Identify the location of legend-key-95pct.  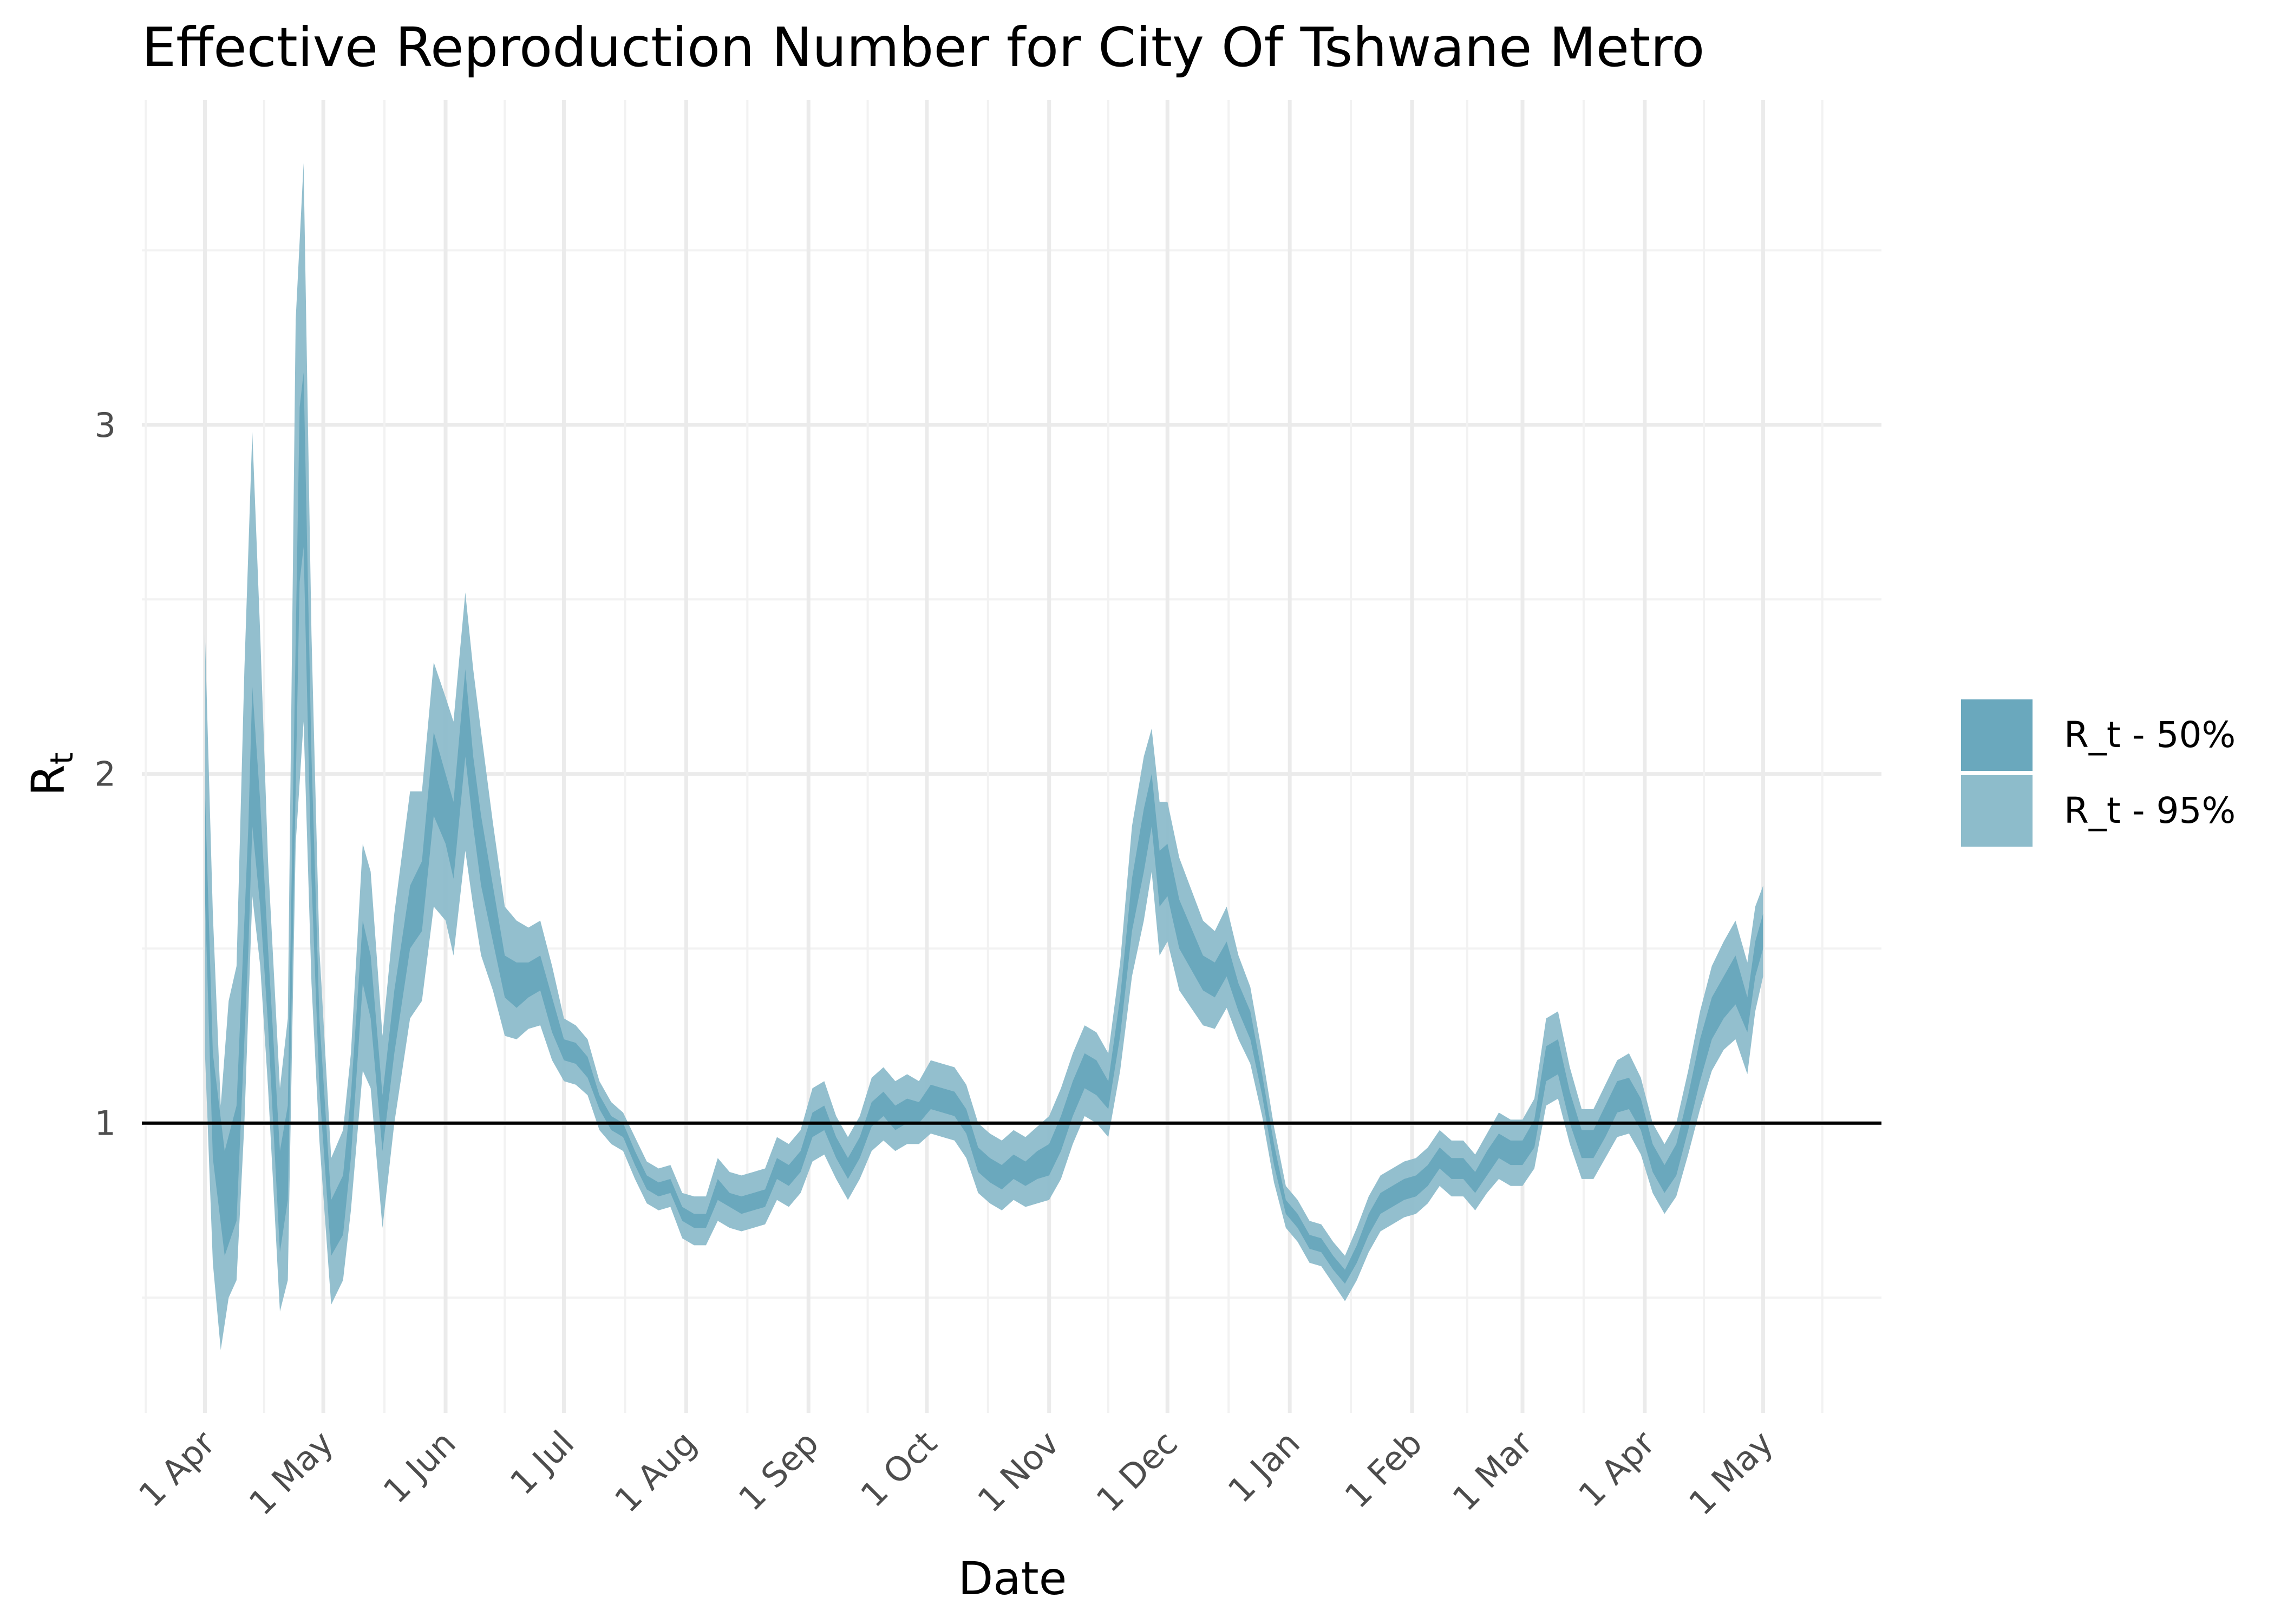
(1997, 811).